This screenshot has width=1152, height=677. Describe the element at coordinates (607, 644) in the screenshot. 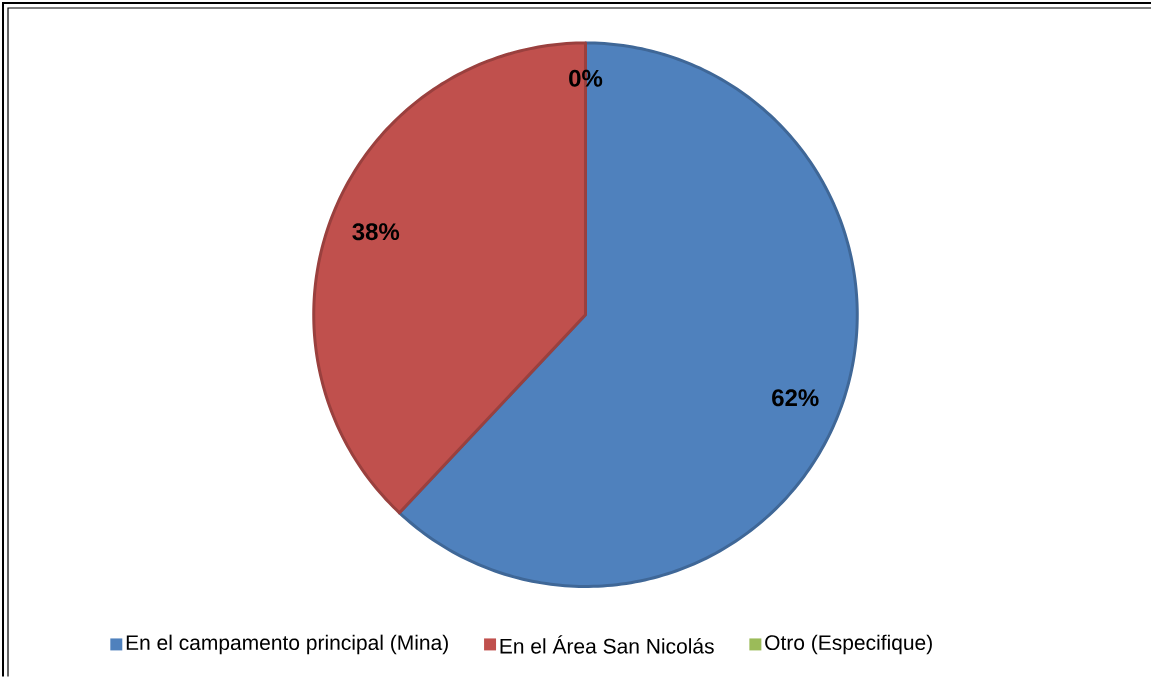

I see `legend-label: En el Área San Nicolás` at that location.